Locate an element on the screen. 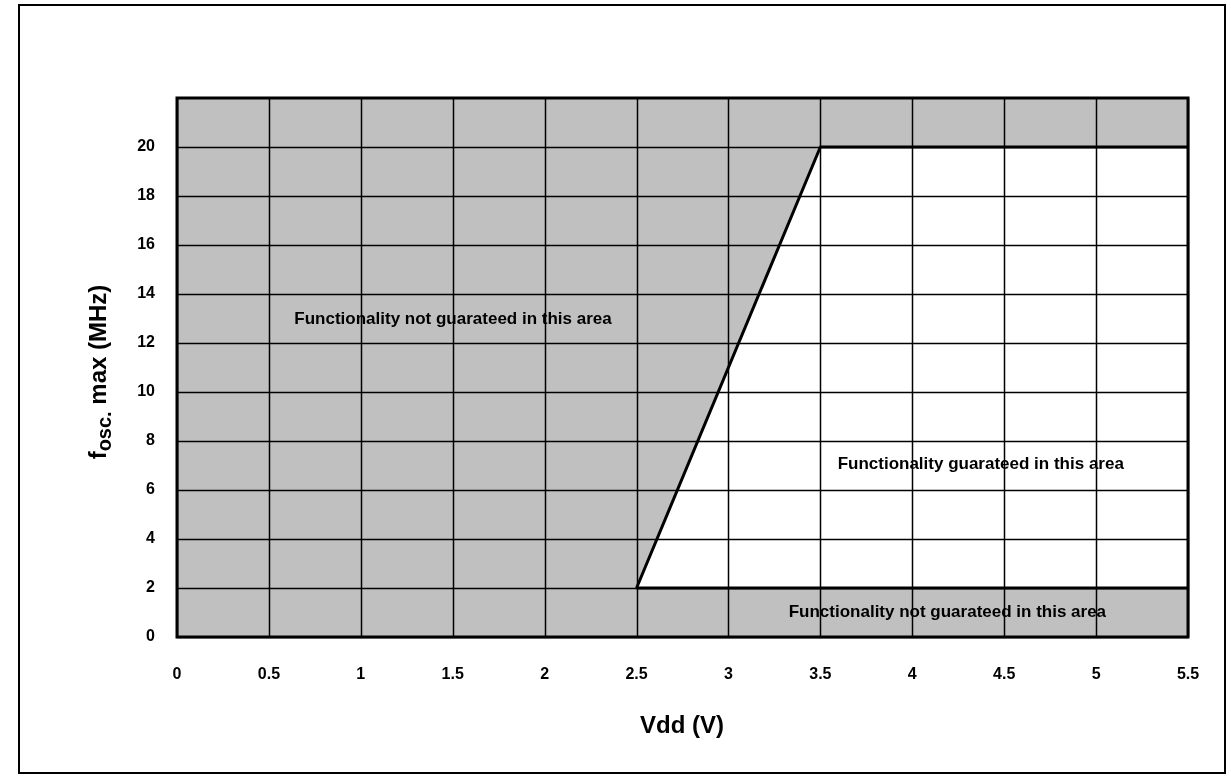 The image size is (1231, 782). x-tick-label: 5.5 is located at coordinates (1188, 674).